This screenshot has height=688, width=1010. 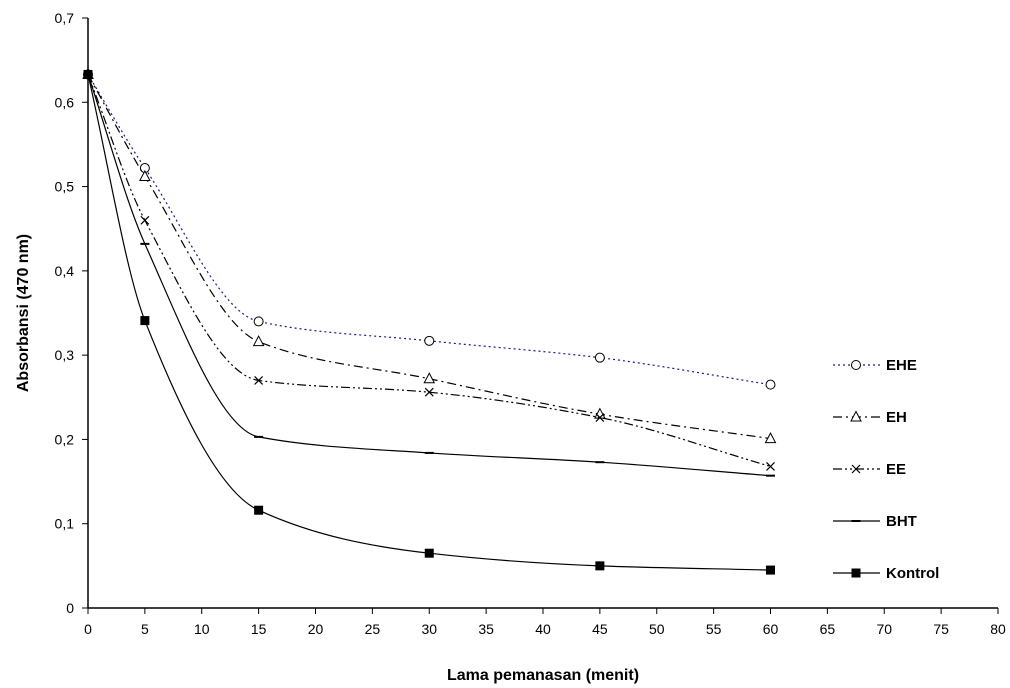 I want to click on y-tick-label: 0,6, so click(x=65, y=102).